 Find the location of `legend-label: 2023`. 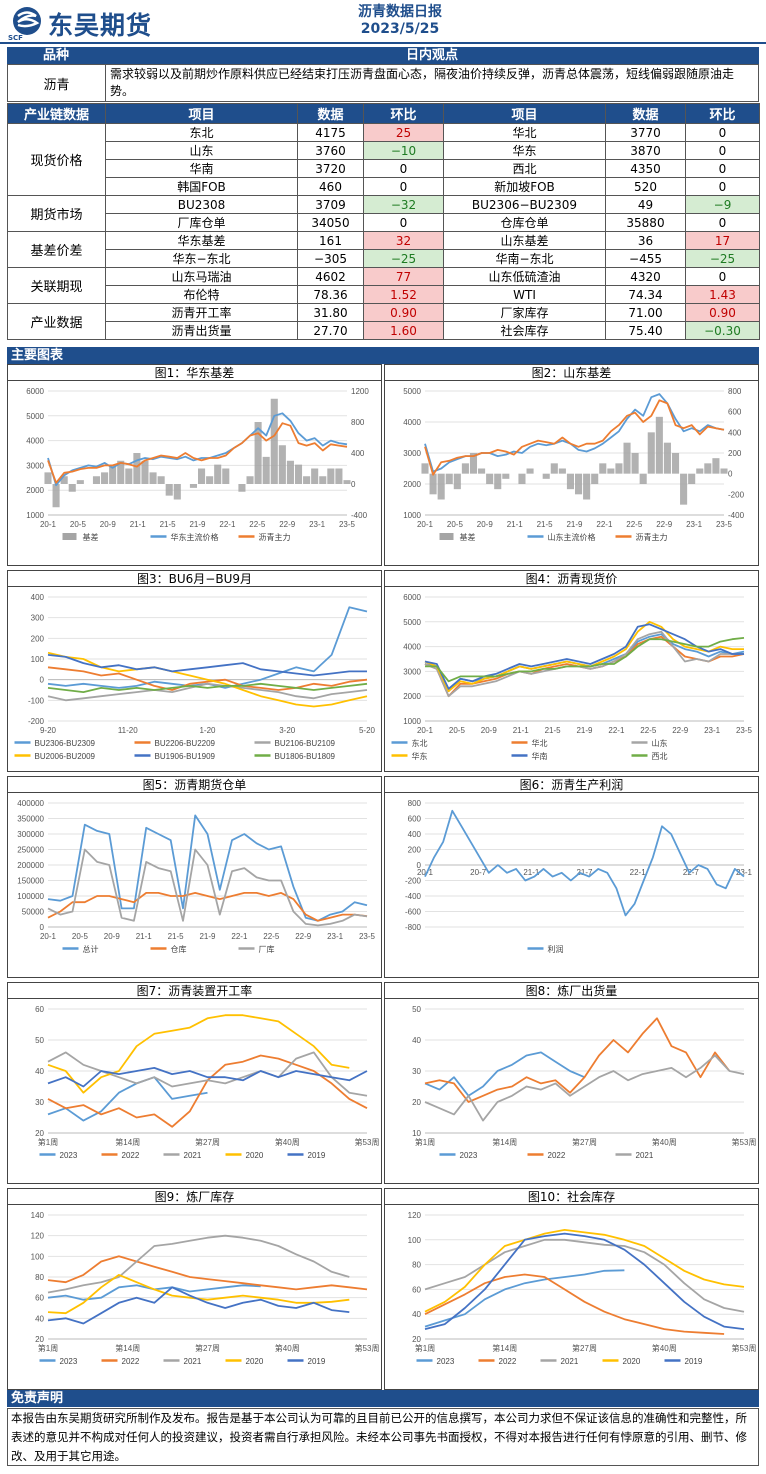

legend-label: 2023 is located at coordinates (446, 1361).